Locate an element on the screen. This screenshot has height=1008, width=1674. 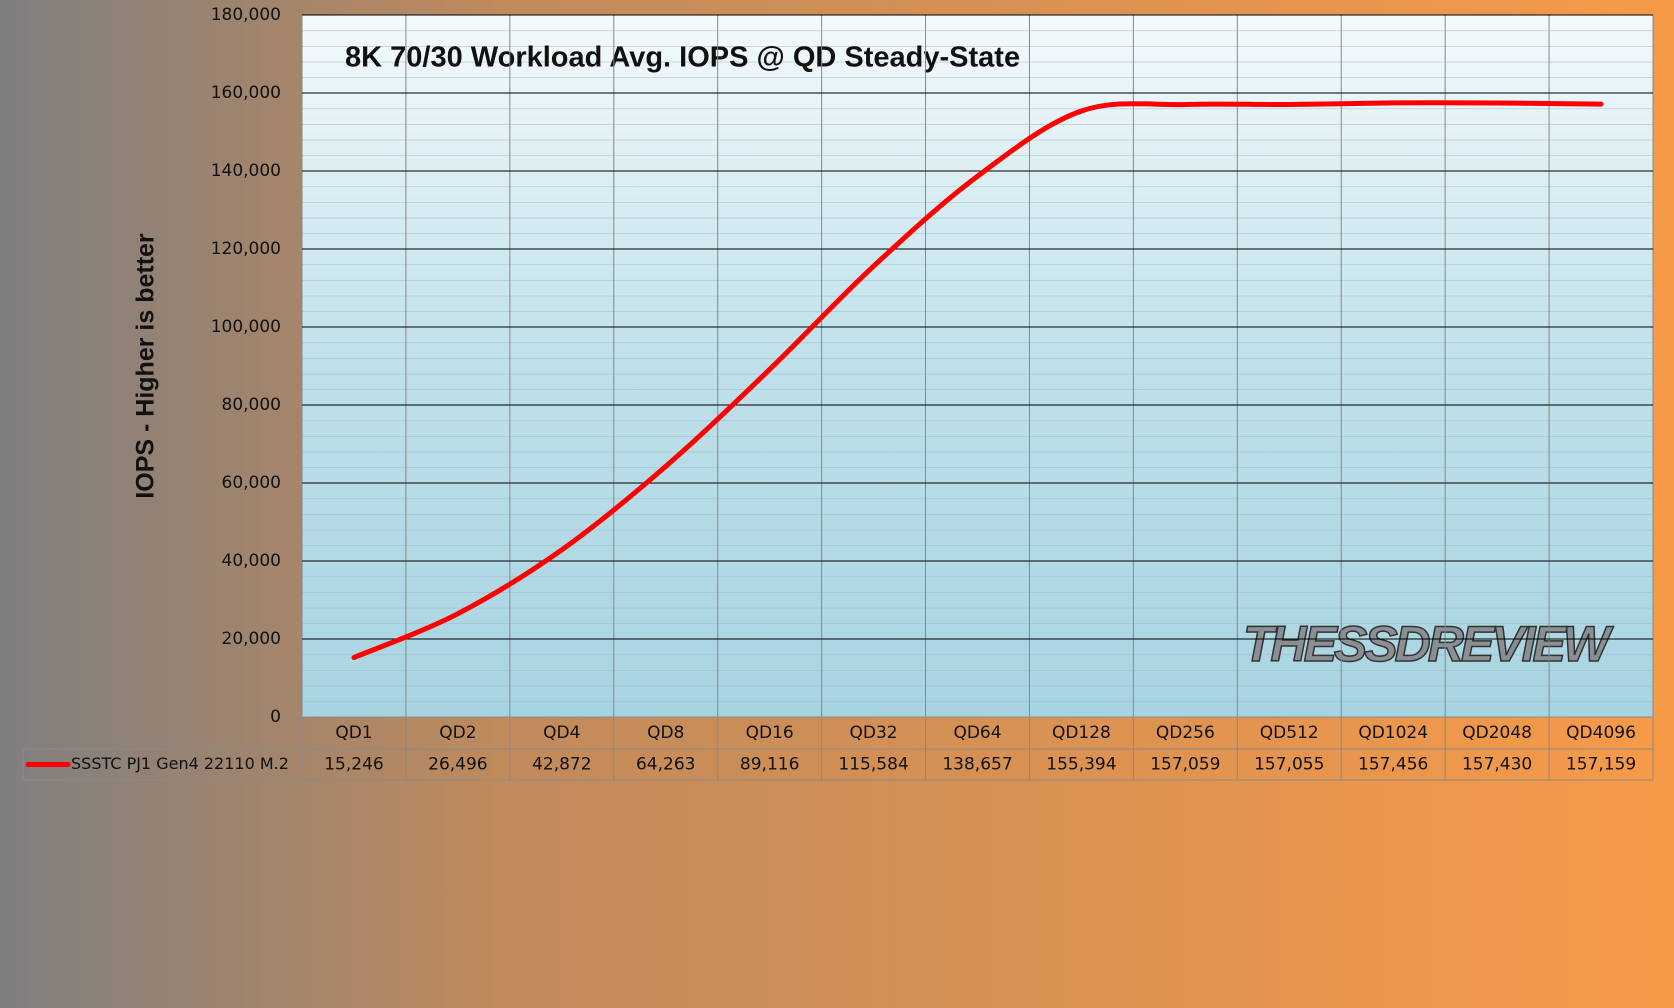
x-tick-label: QD32 is located at coordinates (874, 733).